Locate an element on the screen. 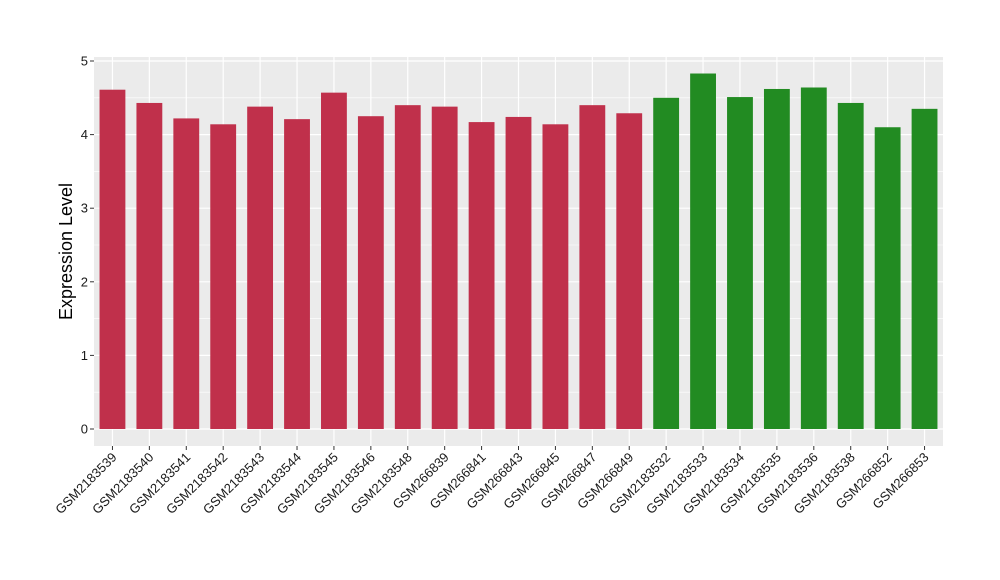  bar-GSM266845 is located at coordinates (555, 277).